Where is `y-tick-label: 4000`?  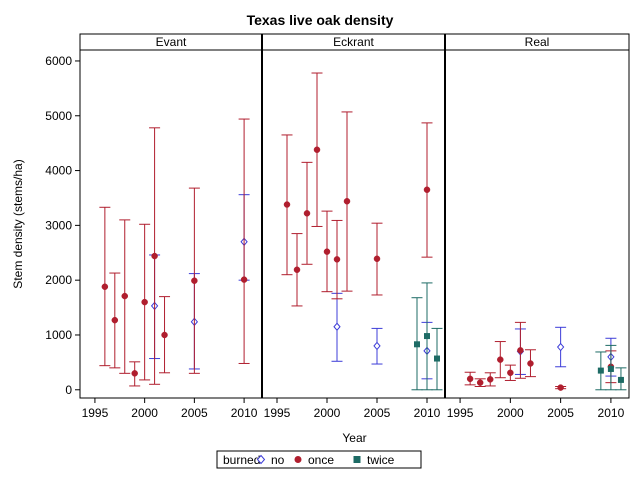 y-tick-label: 4000 is located at coordinates (58, 171).